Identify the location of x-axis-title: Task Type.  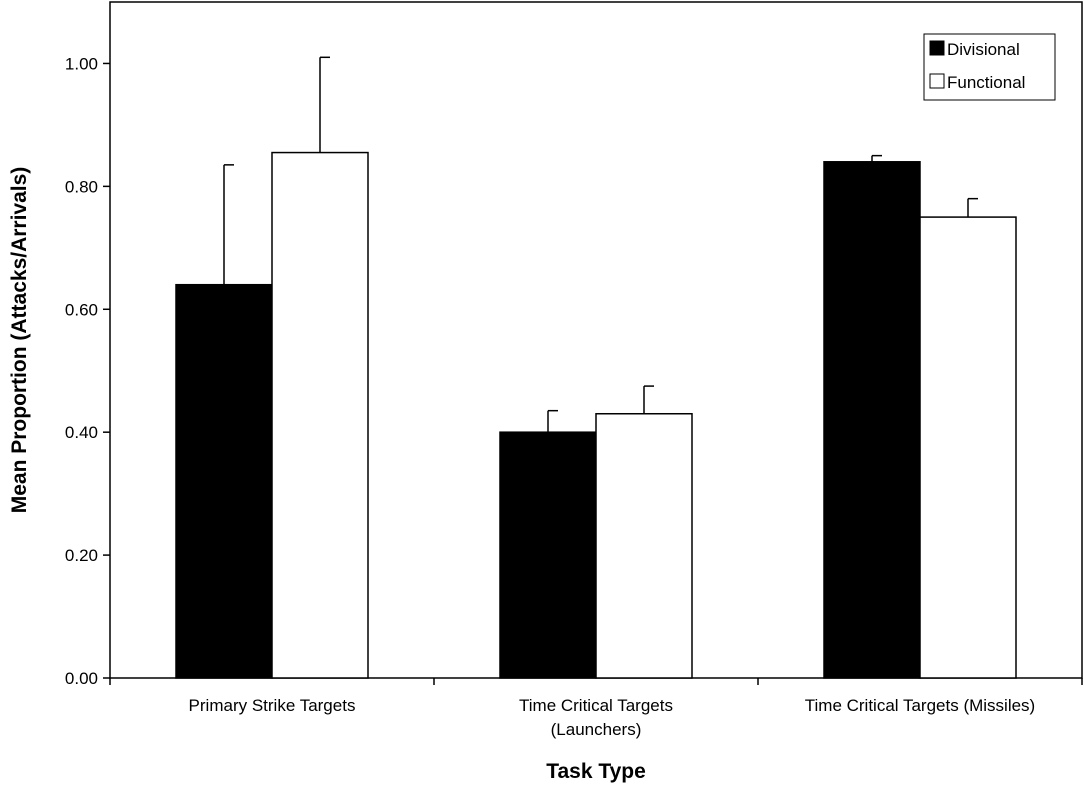
(596, 771).